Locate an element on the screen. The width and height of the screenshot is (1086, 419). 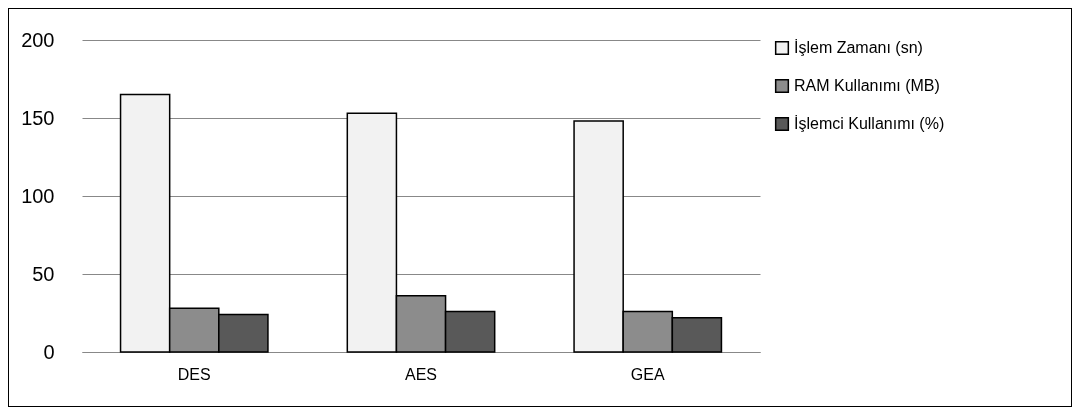
legend-label: İşlem Zamanı (sn) is located at coordinates (858, 47).